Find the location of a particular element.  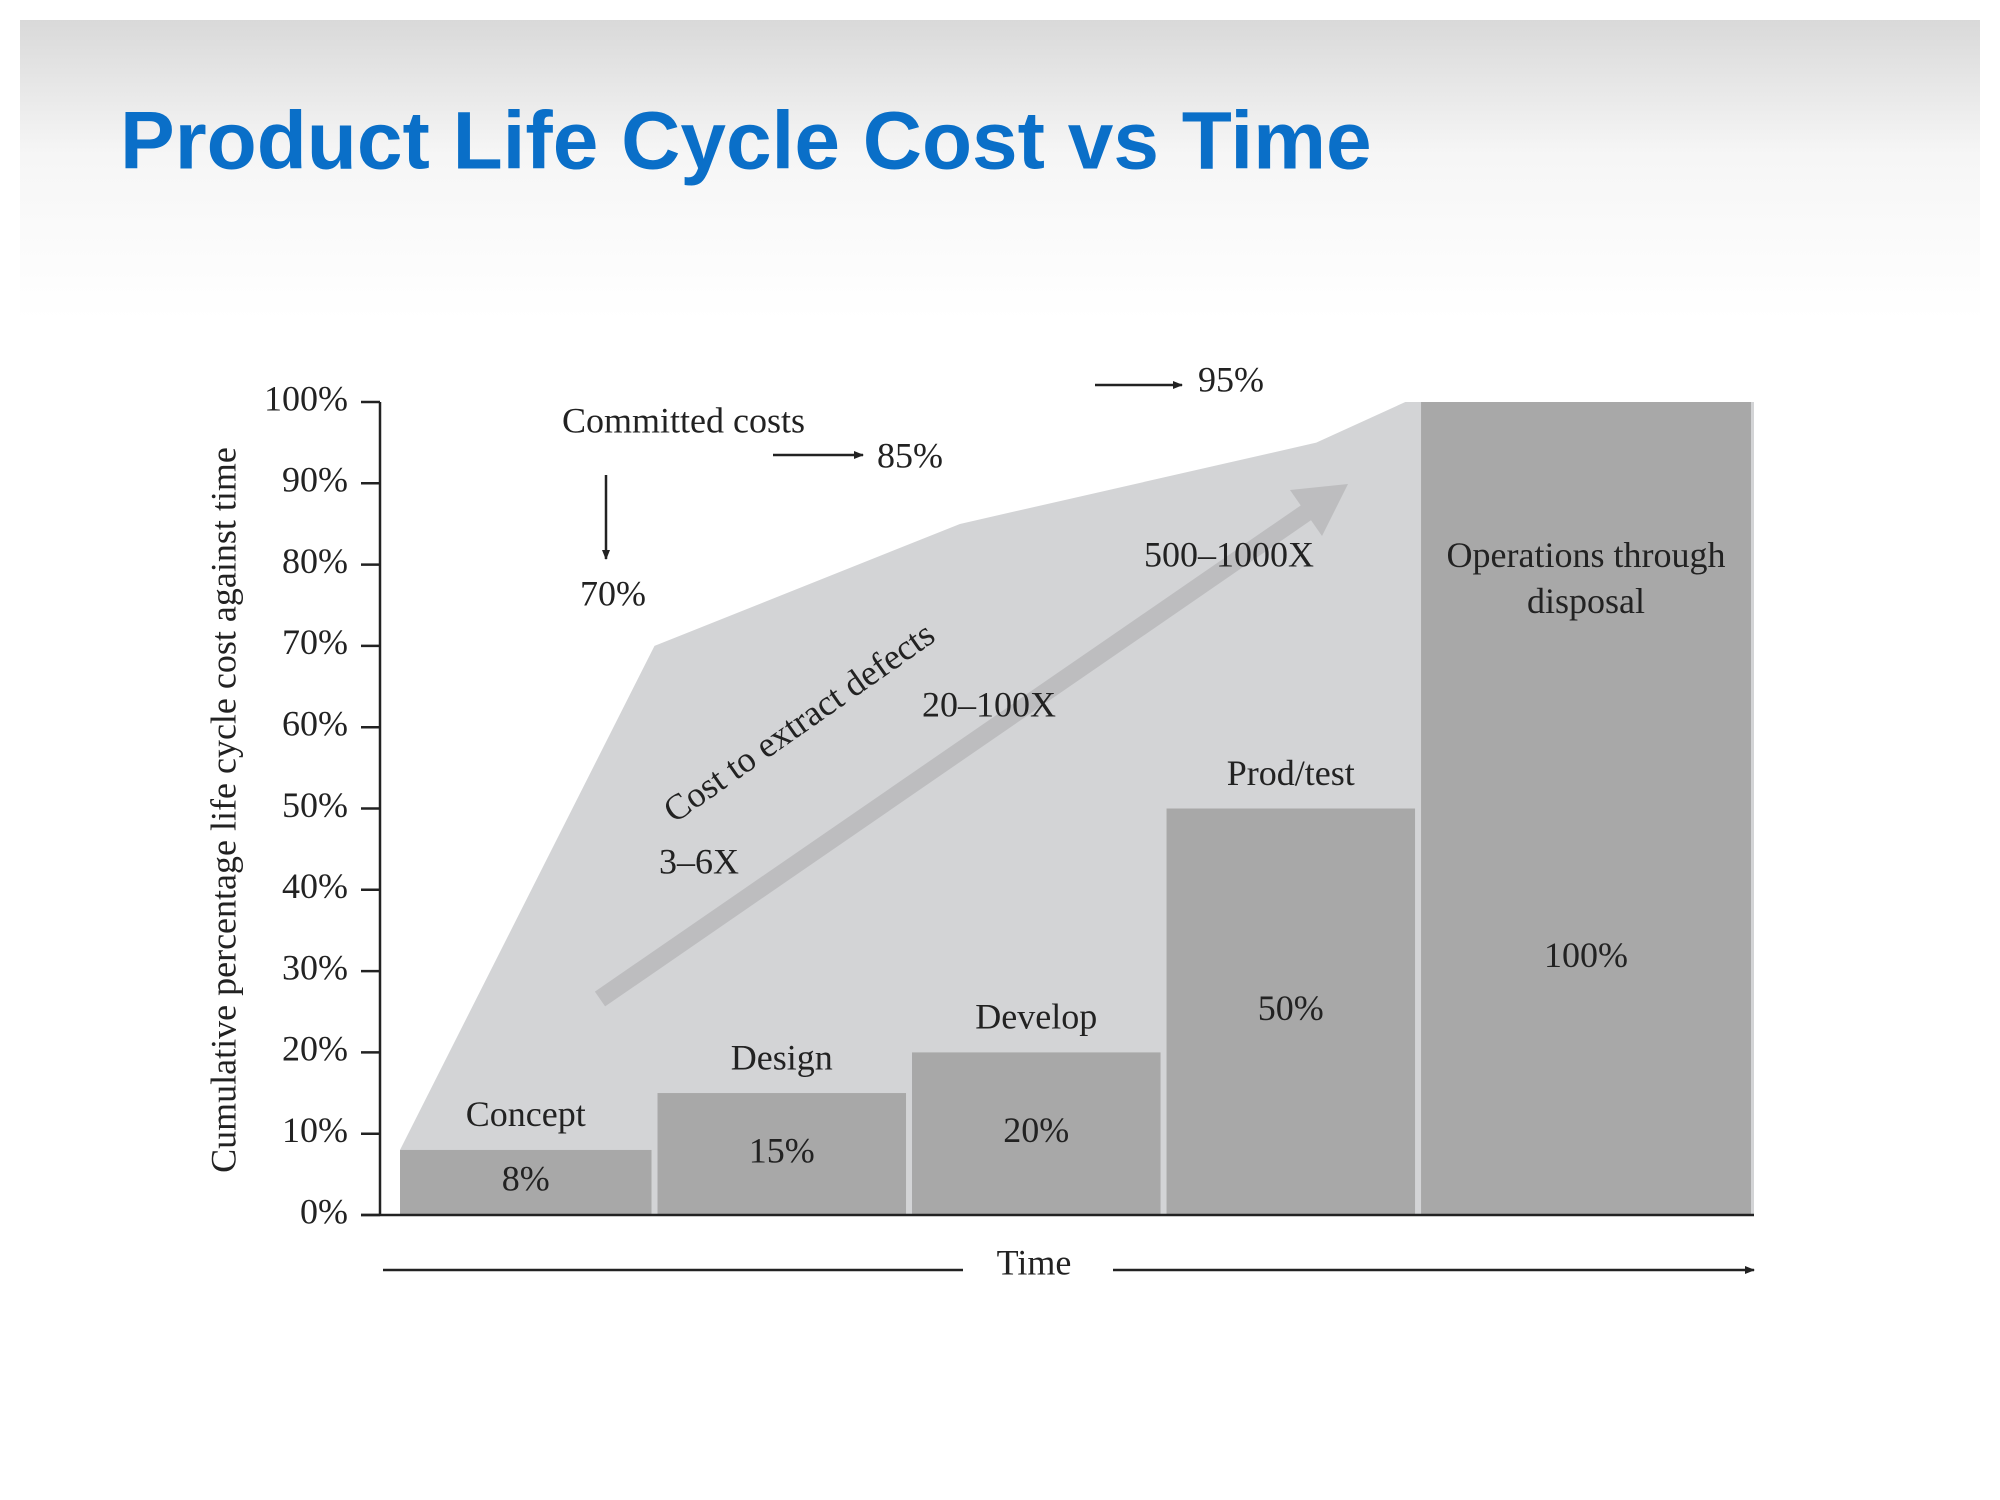

slide-title: Product Life Cycle Cost vs Time is located at coordinates (746, 141).